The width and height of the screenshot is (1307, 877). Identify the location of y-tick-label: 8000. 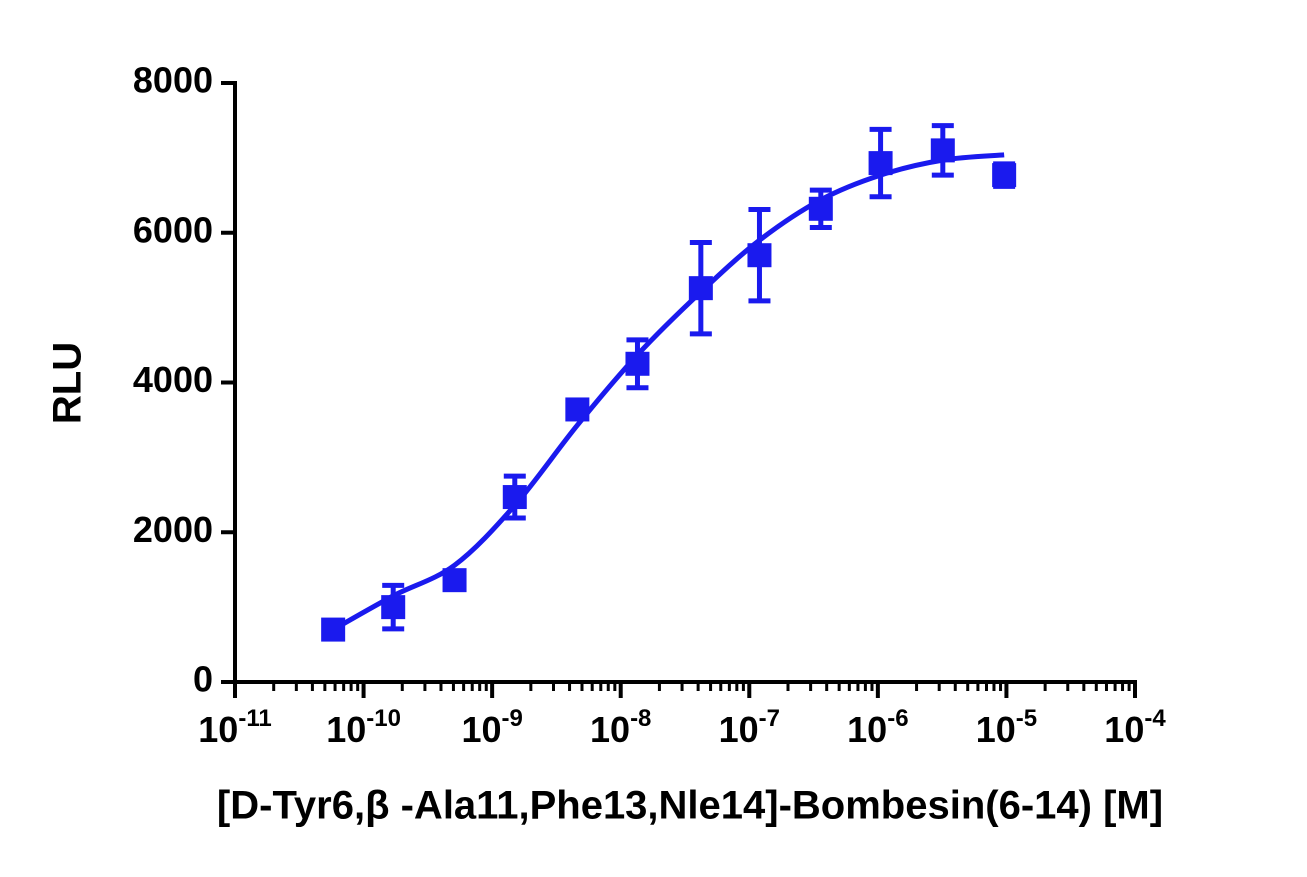
(173, 80).